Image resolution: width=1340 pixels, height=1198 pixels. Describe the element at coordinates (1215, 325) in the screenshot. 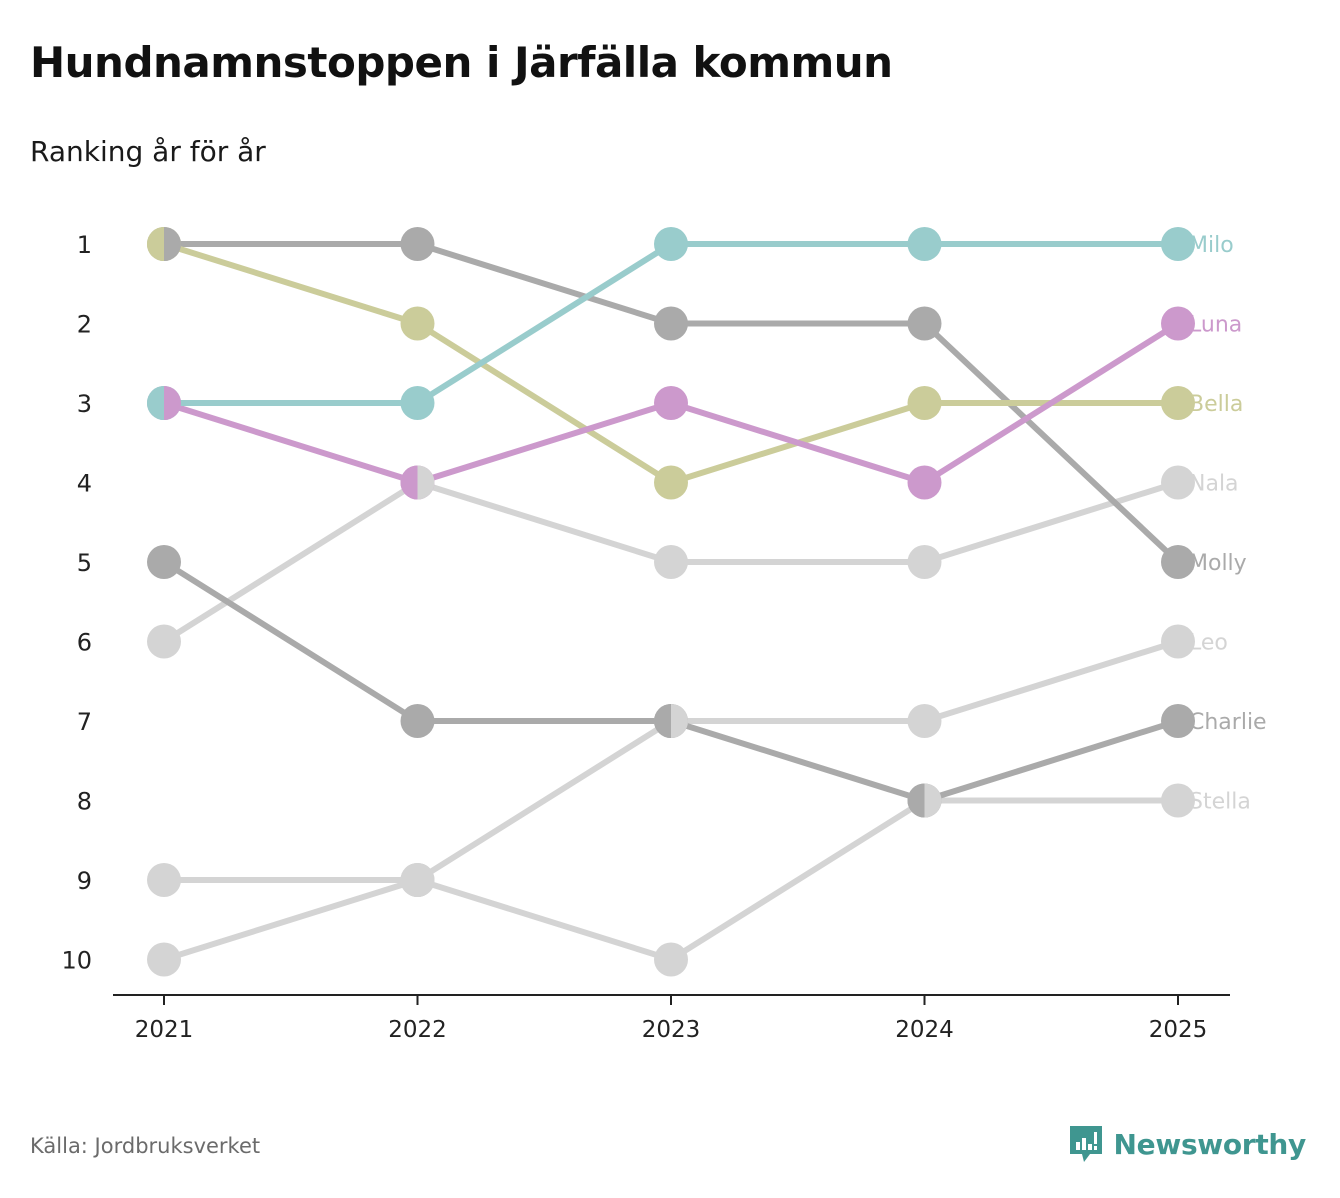

I see `series-label-luna: Luna` at that location.